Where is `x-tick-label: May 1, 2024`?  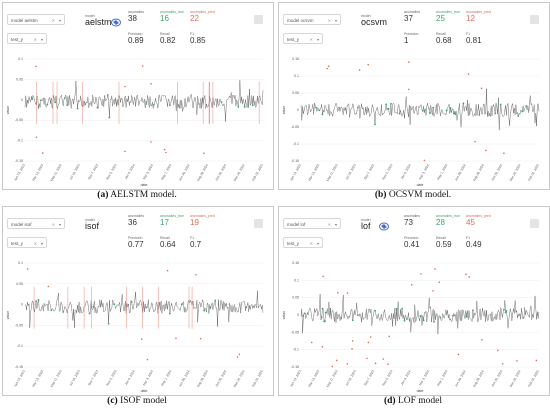 x-tick-label: May 1, 2024 is located at coordinates (166, 377).